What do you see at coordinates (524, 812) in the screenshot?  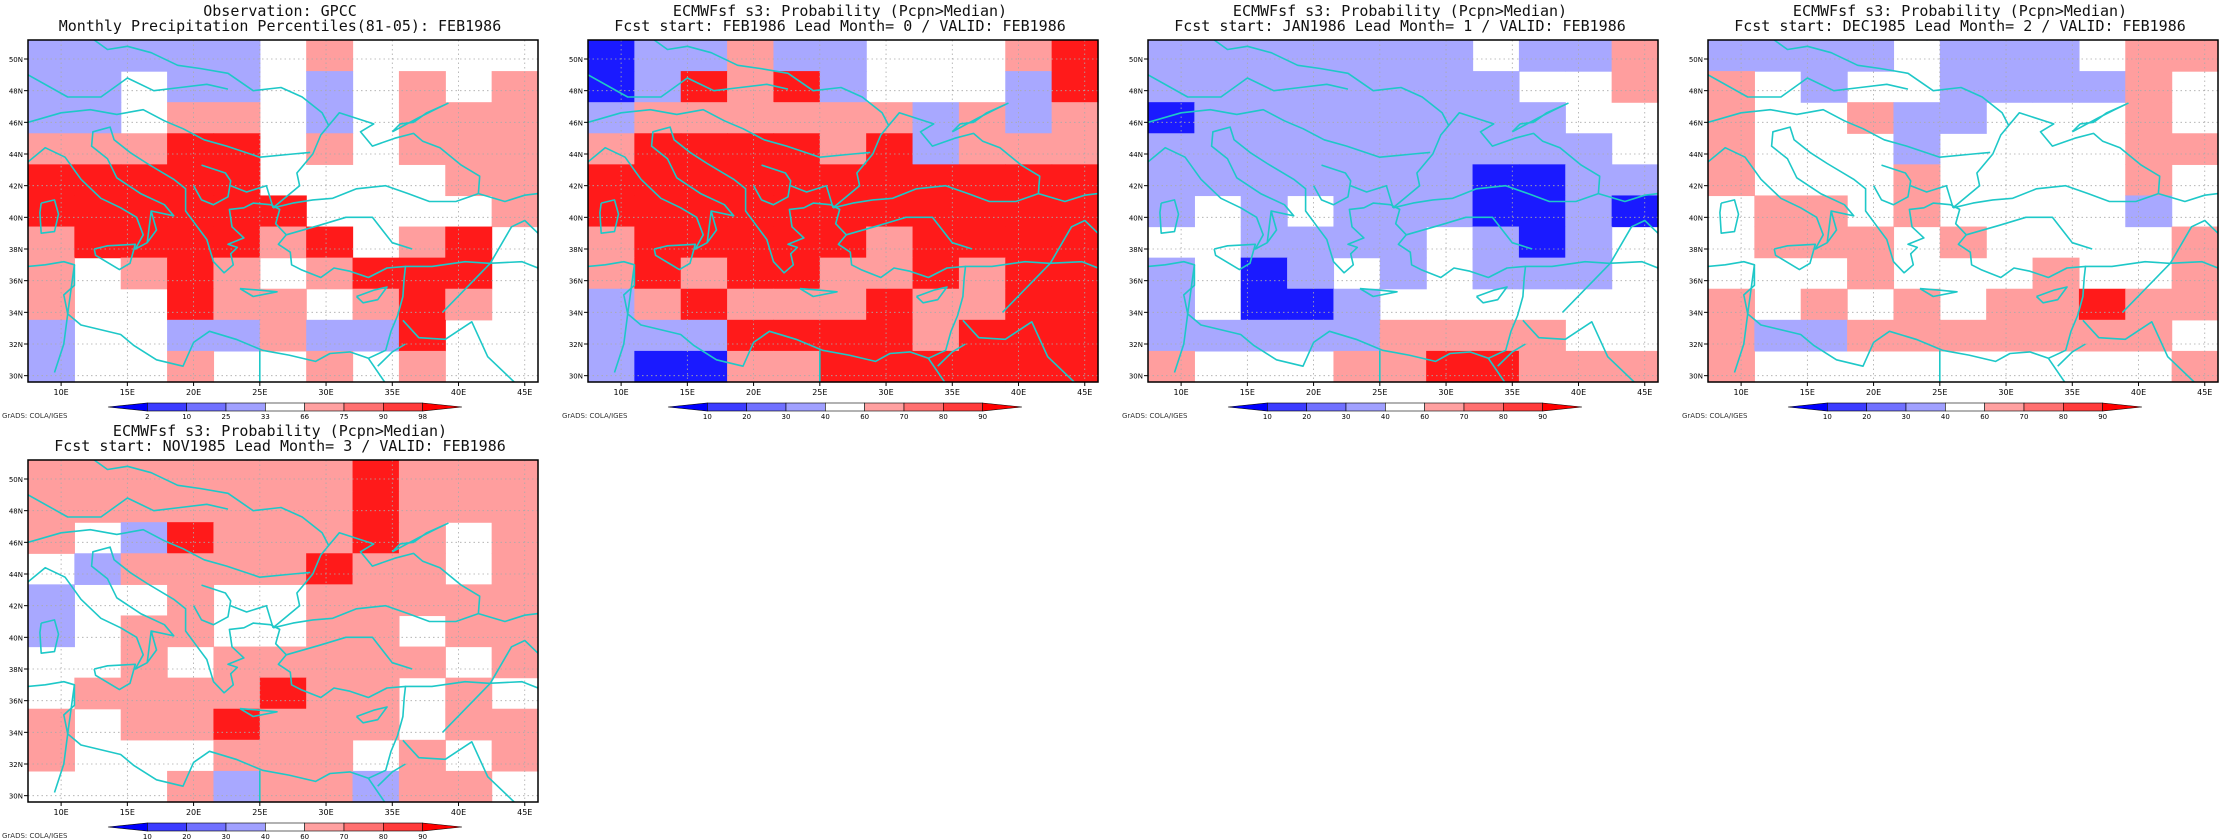 I see `lon-tick-label: 45E` at bounding box center [524, 812].